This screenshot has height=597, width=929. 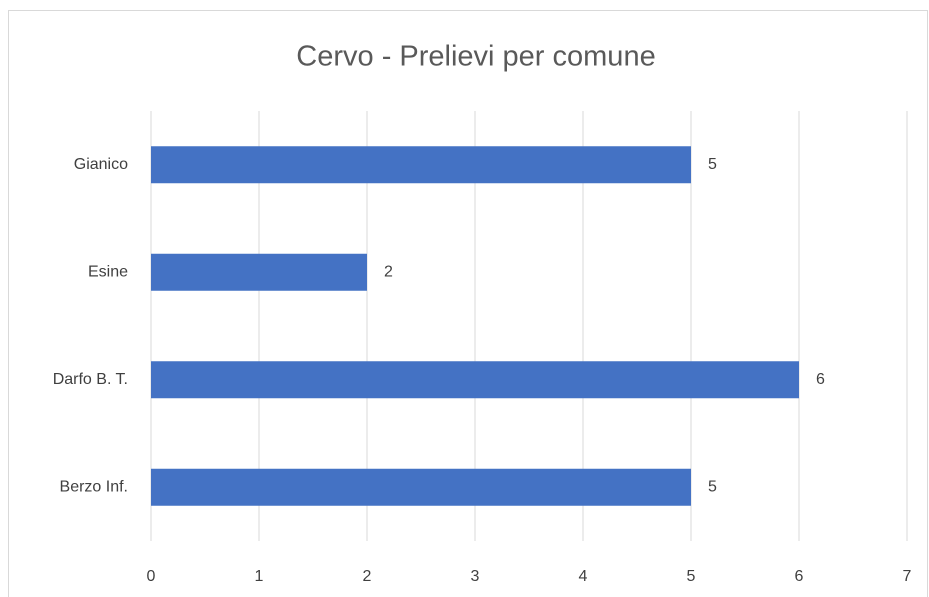 What do you see at coordinates (475, 57) in the screenshot?
I see `chart-title: Cervo - Prelievi per comune` at bounding box center [475, 57].